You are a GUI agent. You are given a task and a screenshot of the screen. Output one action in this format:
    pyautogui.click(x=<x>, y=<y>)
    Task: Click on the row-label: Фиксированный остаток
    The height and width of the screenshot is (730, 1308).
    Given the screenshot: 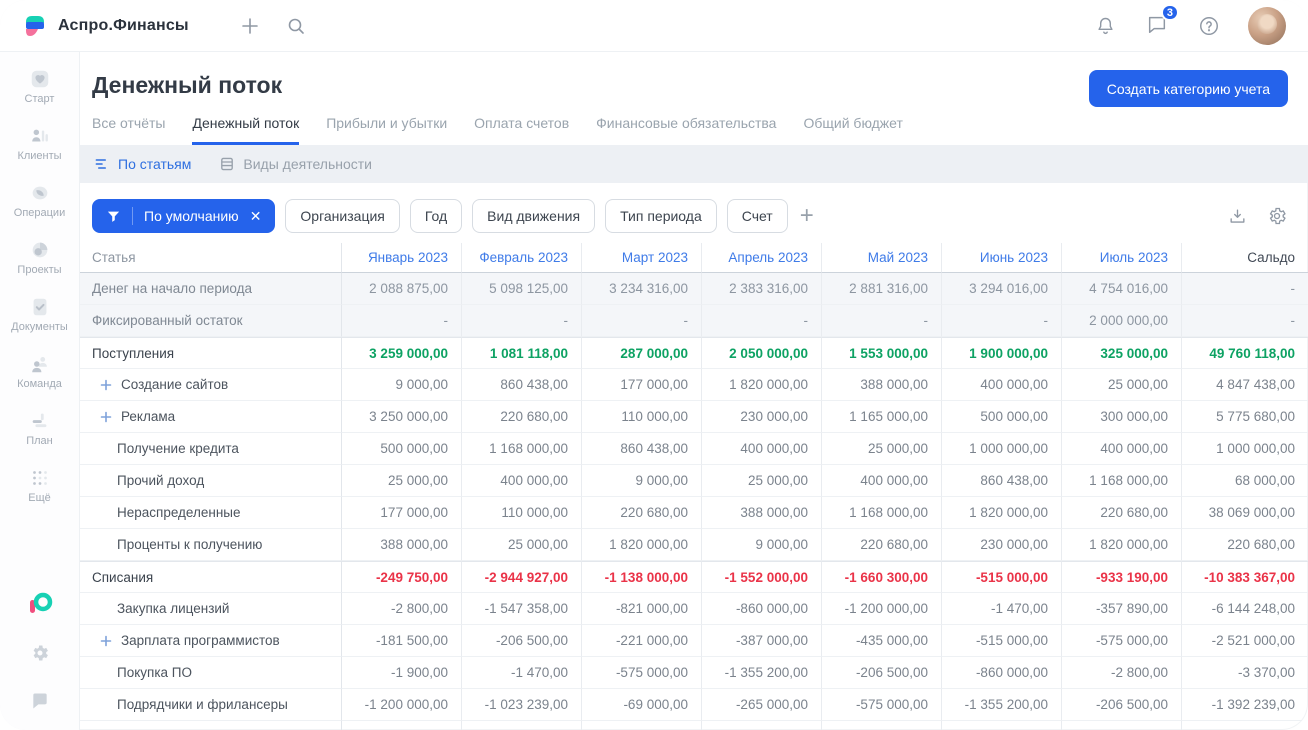 What is the action you would take?
    pyautogui.click(x=211, y=321)
    